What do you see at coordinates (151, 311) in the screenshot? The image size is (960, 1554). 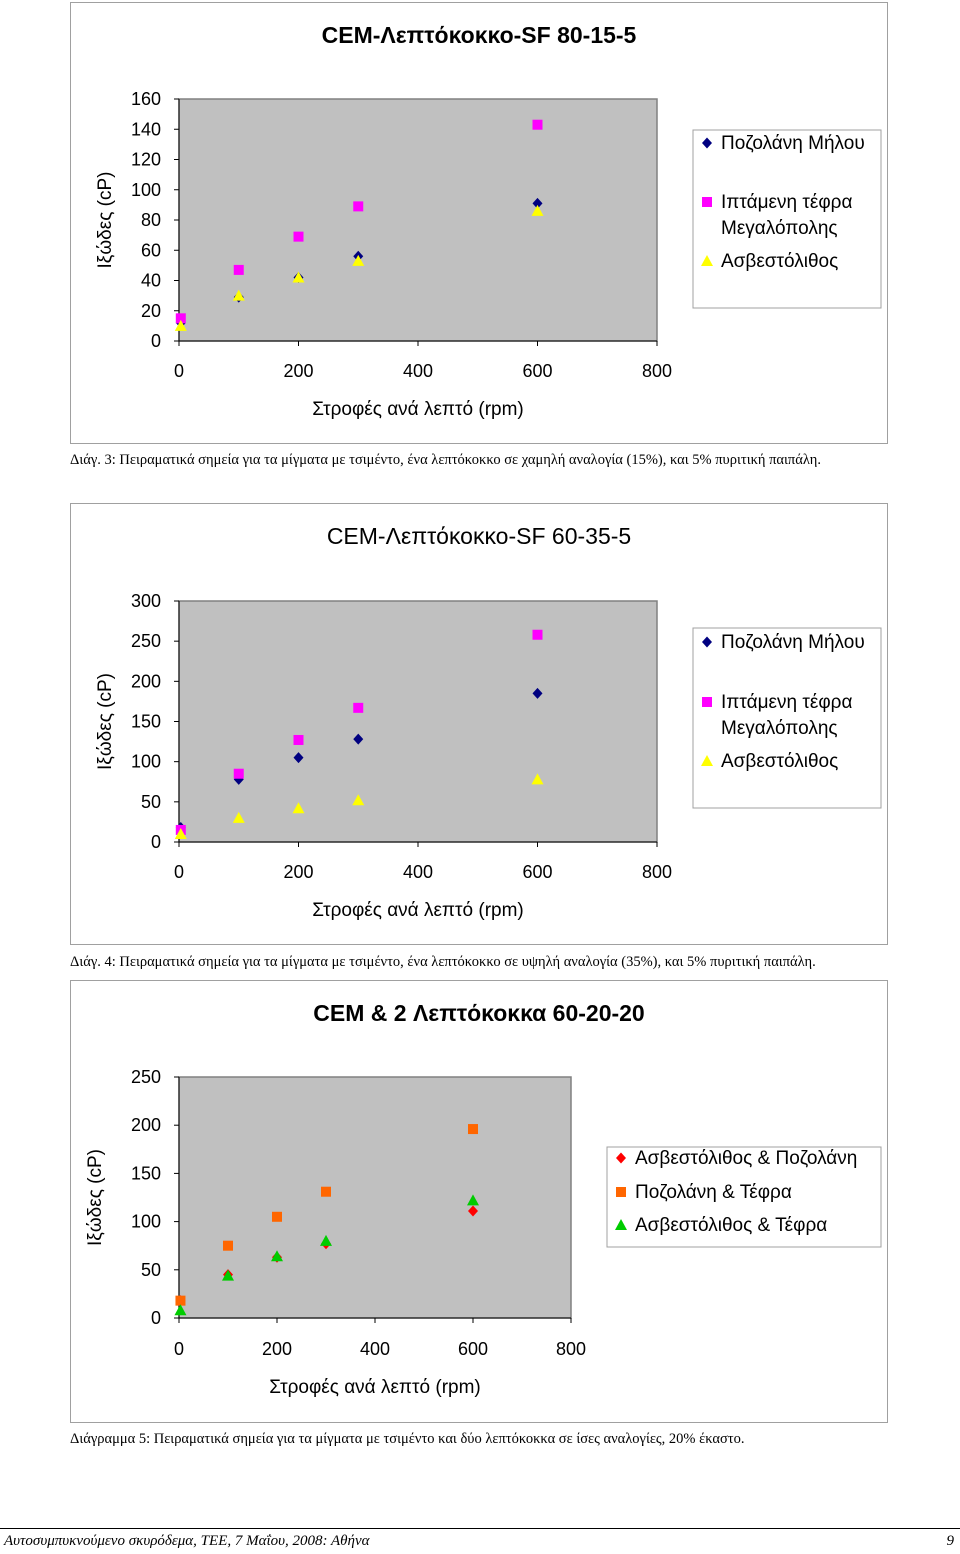 I see `y-tick-label: 20` at bounding box center [151, 311].